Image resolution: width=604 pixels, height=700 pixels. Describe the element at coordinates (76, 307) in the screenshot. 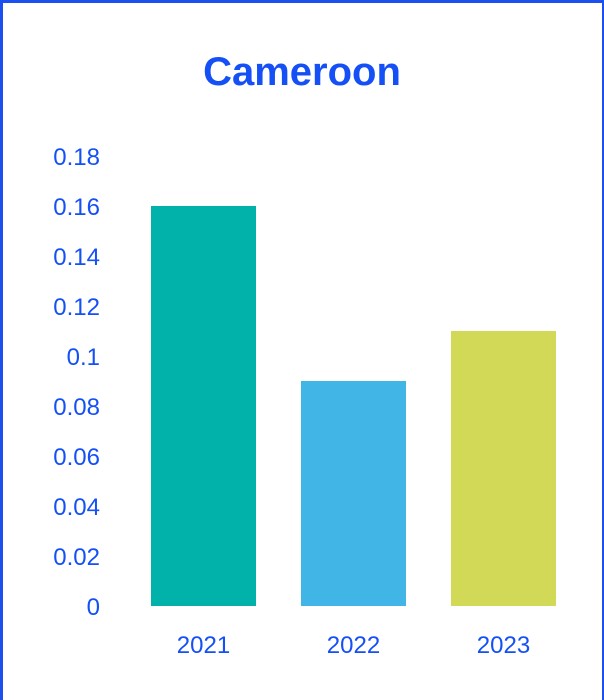

I see `y-tick-label: 0.12` at that location.